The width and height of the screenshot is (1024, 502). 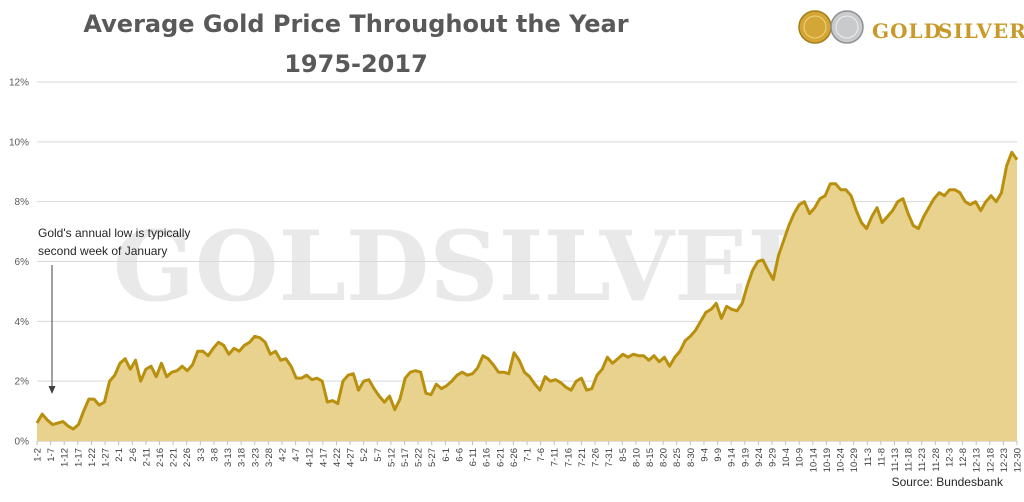 I want to click on brand-logo: GOLD SILVER, so click(x=911, y=27).